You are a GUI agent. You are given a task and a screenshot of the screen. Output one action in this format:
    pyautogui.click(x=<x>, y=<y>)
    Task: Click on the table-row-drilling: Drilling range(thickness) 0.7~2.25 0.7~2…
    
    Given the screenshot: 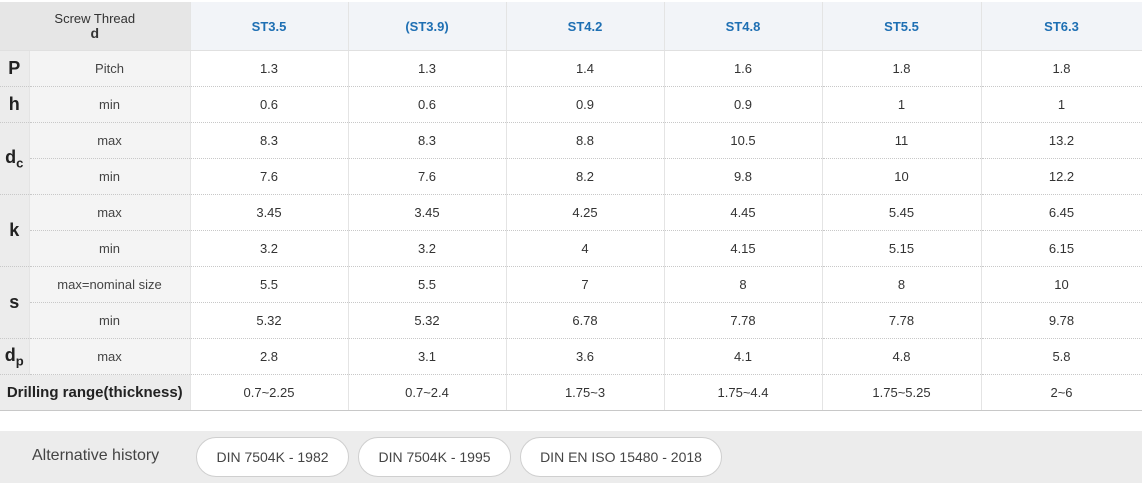 What is the action you would take?
    pyautogui.click(x=571, y=392)
    